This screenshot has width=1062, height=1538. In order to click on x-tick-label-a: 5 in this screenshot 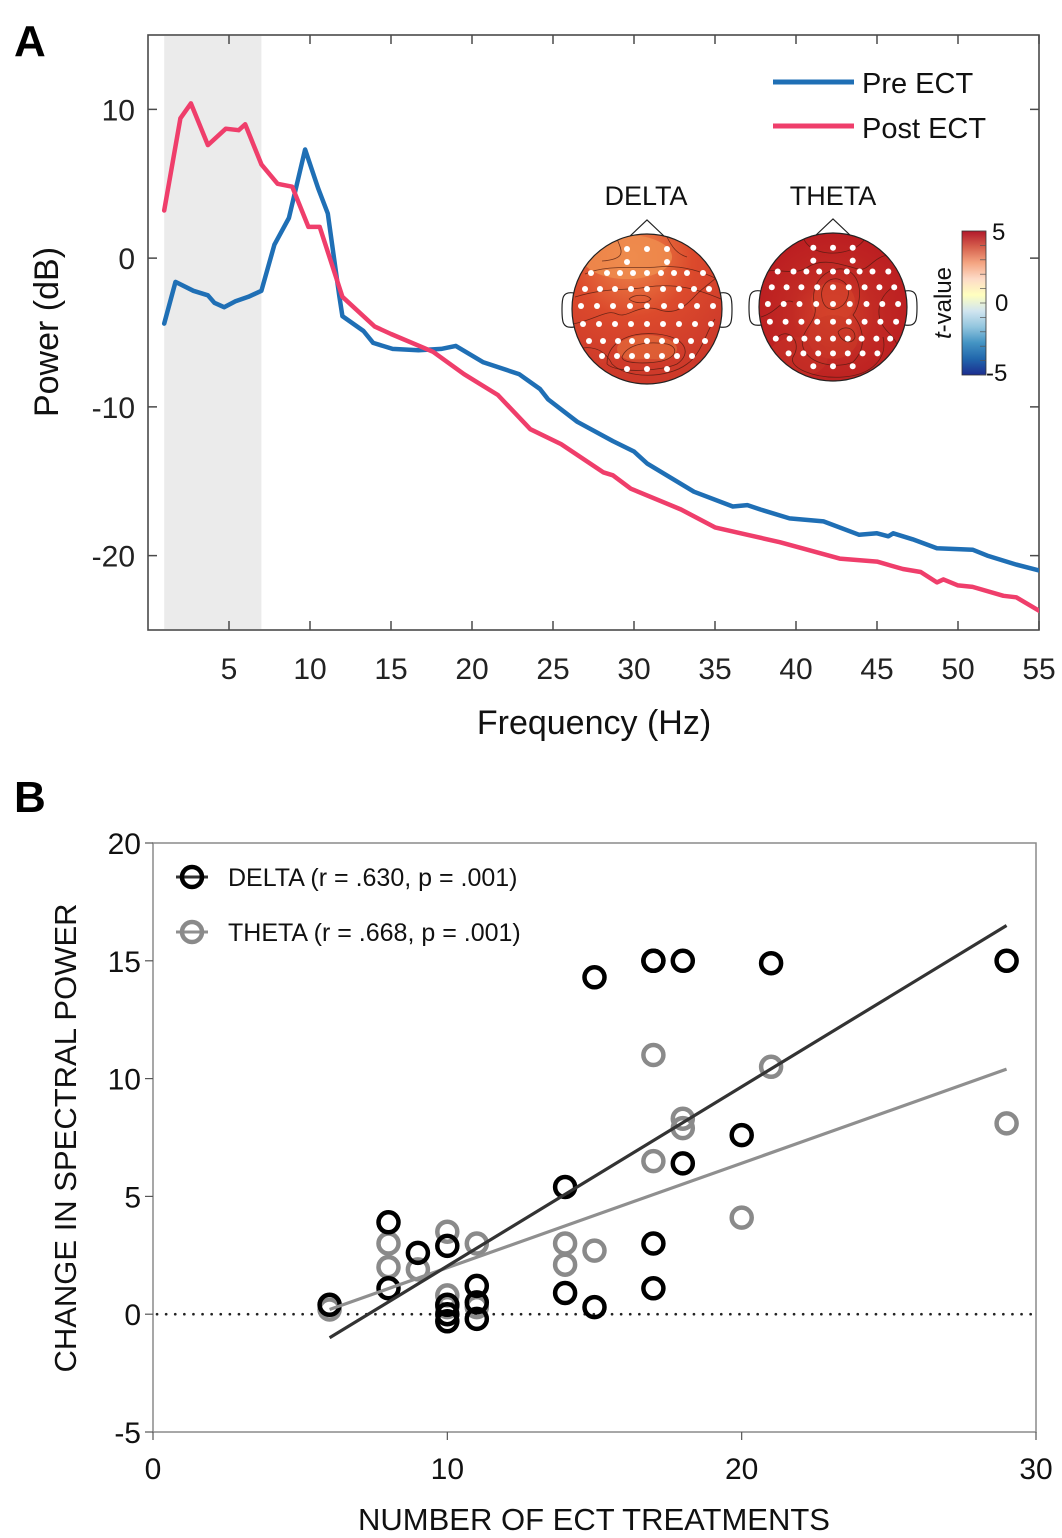, I will do `click(229, 669)`.